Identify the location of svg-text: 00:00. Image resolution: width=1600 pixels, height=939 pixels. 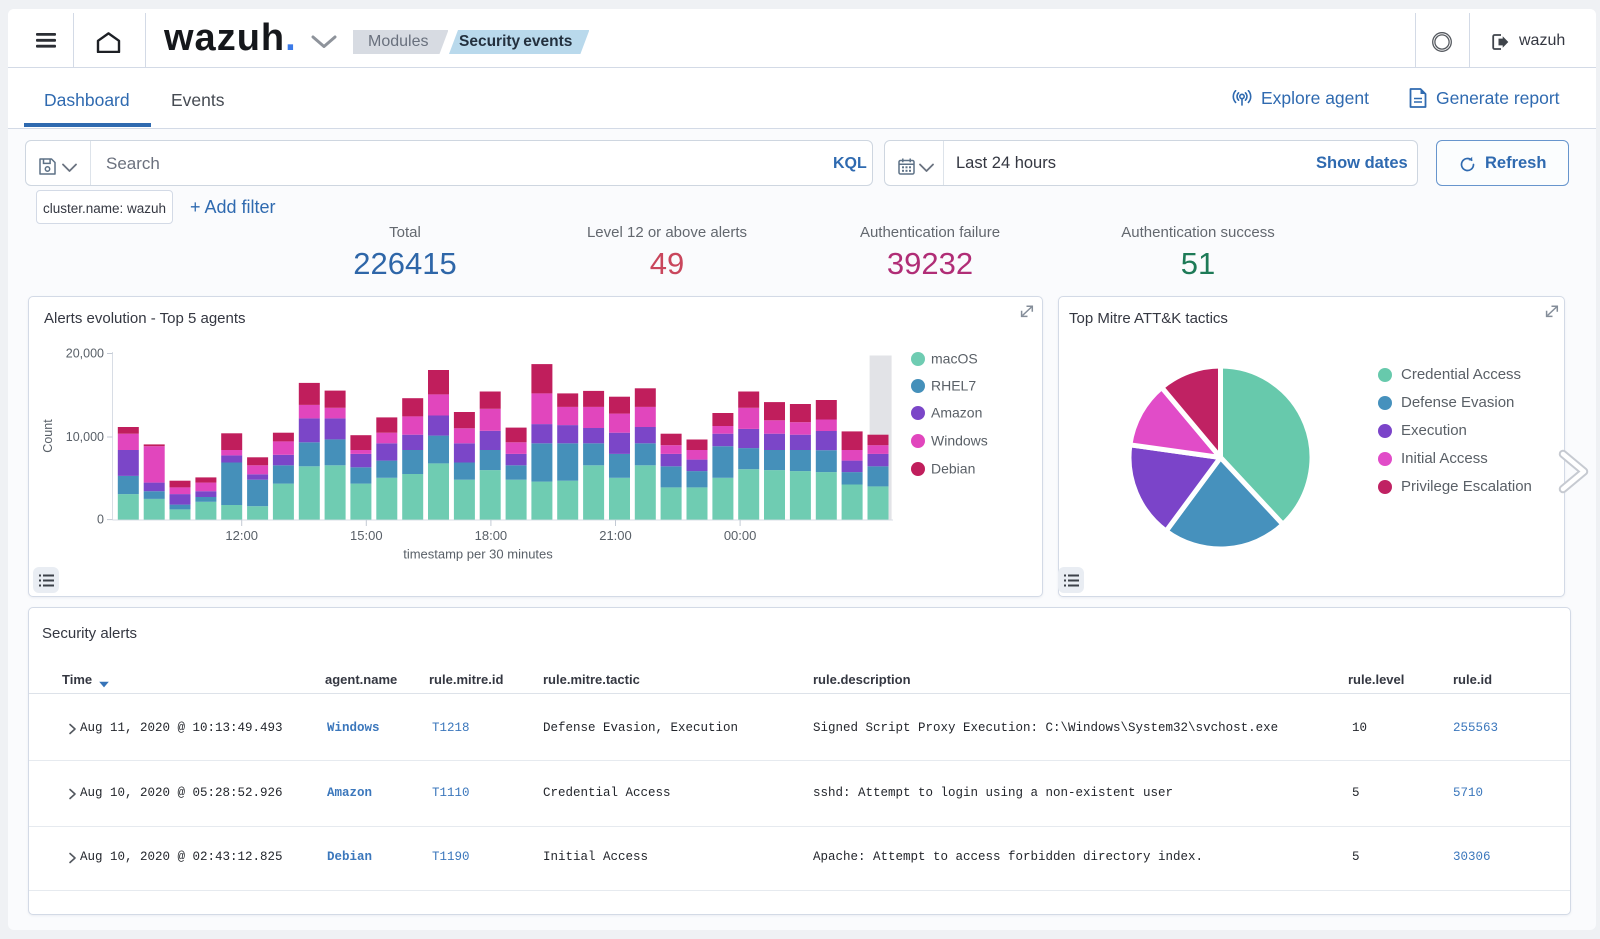
(740, 535).